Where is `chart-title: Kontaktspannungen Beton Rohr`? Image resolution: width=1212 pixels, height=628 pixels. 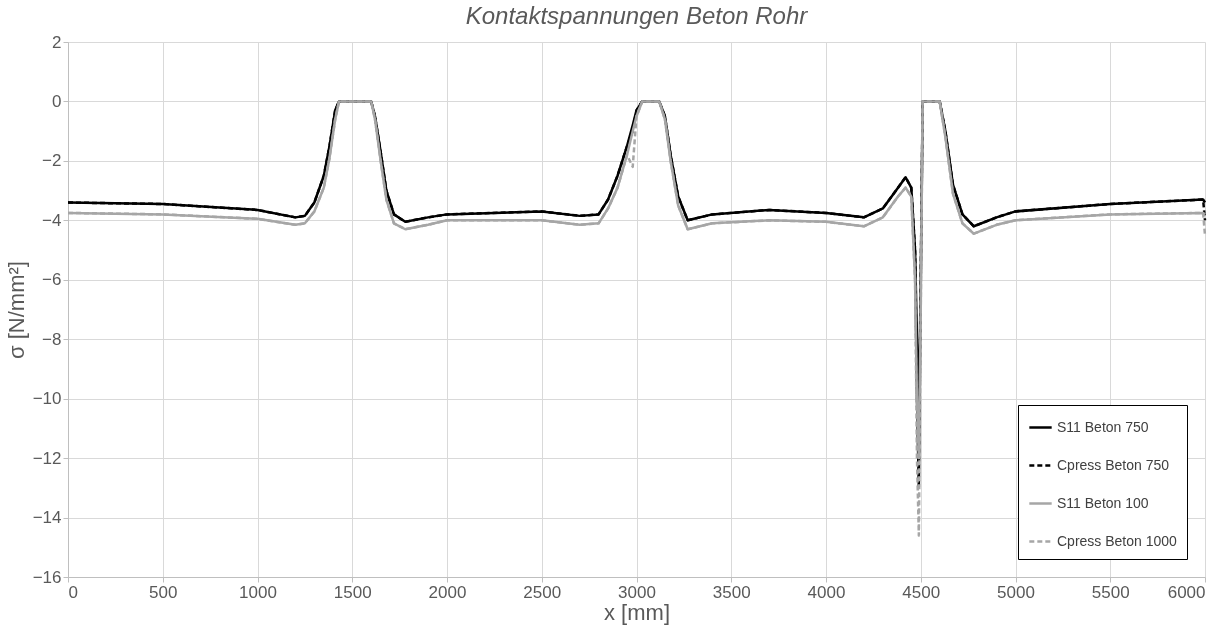
chart-title: Kontaktspannungen Beton Rohr is located at coordinates (637, 15).